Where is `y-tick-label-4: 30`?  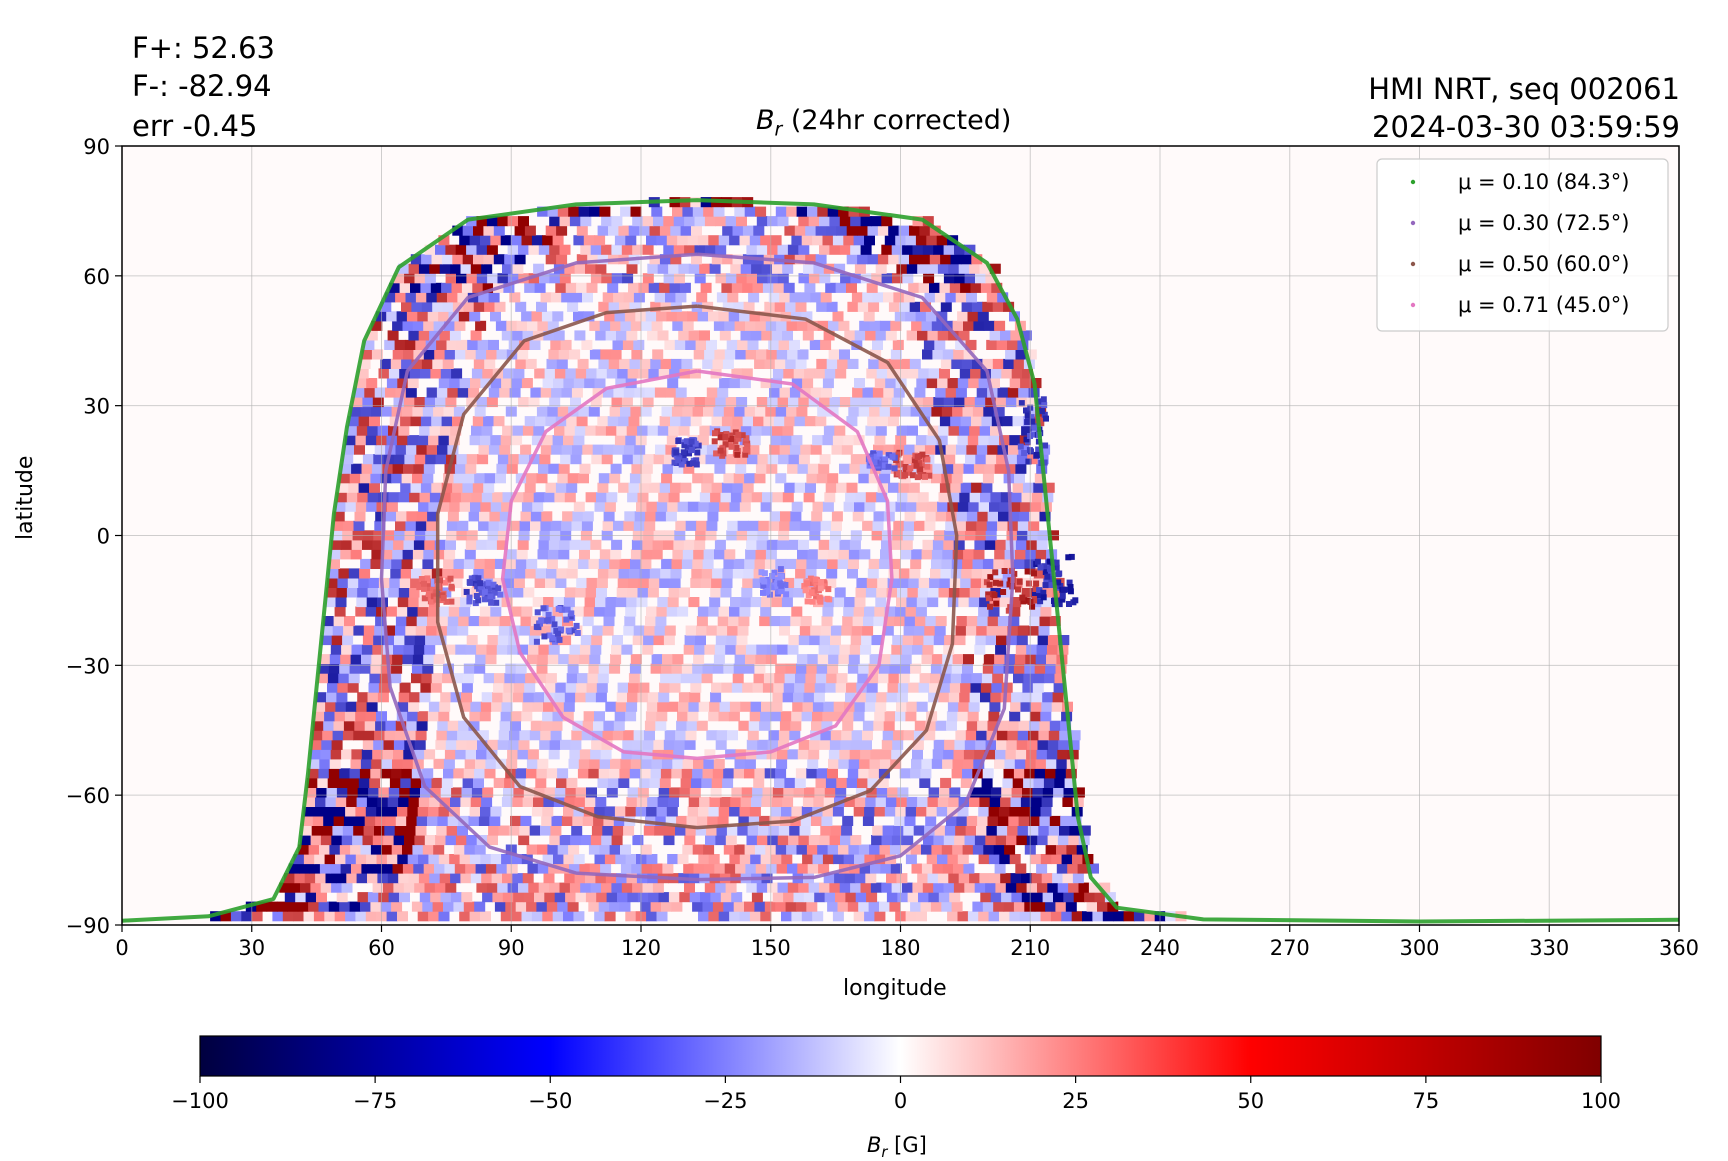
y-tick-label-4: 30 is located at coordinates (96, 407).